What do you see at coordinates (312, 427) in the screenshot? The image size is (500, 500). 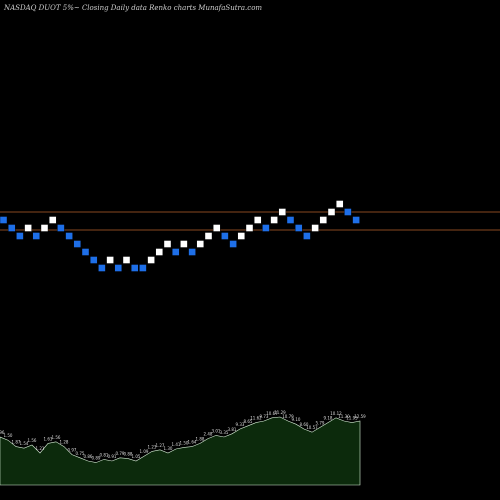 I see `volume-label: 10.57` at bounding box center [312, 427].